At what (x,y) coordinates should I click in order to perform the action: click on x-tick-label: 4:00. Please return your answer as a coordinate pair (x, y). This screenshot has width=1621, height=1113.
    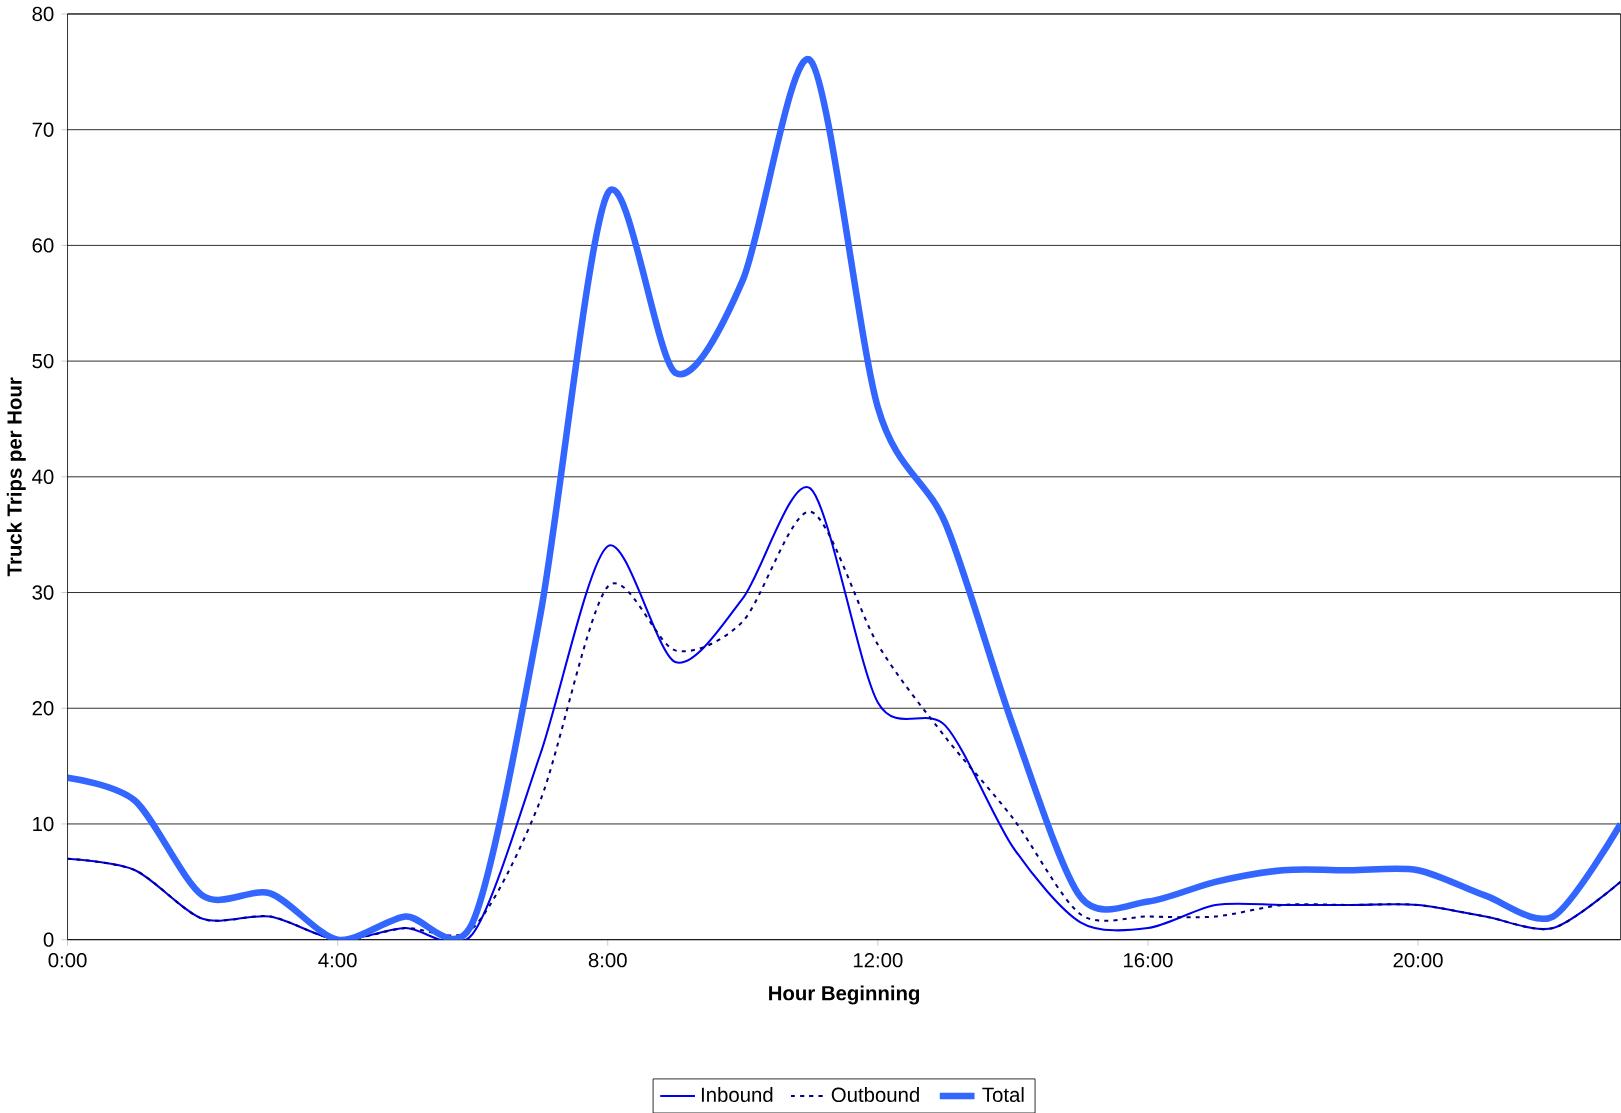
    Looking at the image, I should click on (337, 960).